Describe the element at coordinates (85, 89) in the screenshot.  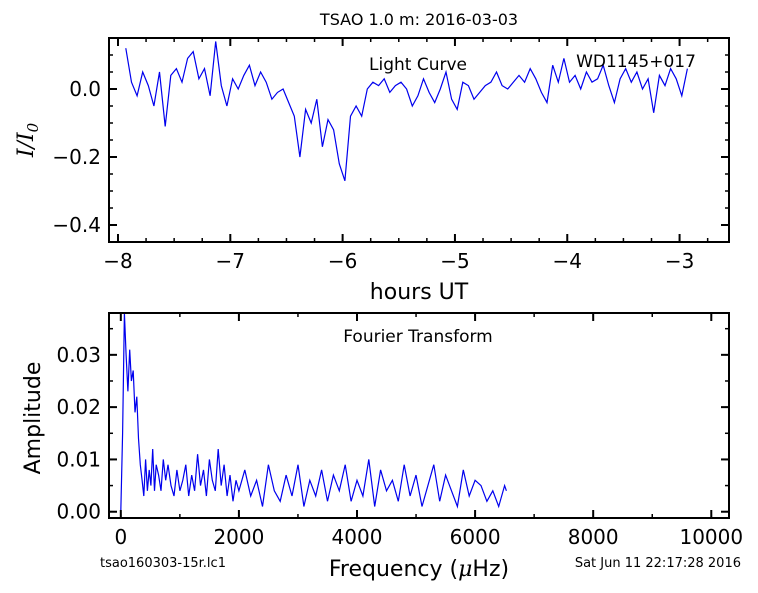
I see `light-curve-y-tick-label: 0.0` at that location.